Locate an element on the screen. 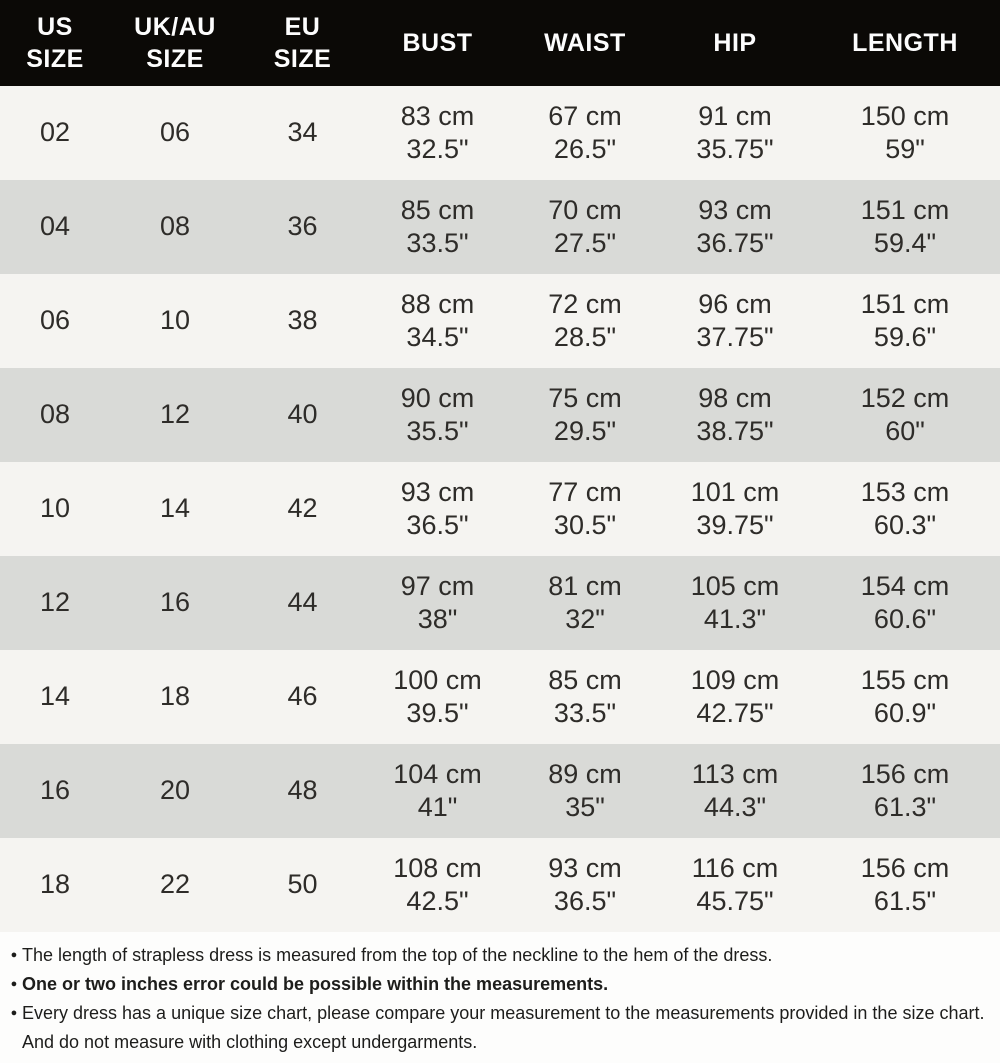 The image size is (1000, 1063). inch-value: 33.5" is located at coordinates (437, 243).